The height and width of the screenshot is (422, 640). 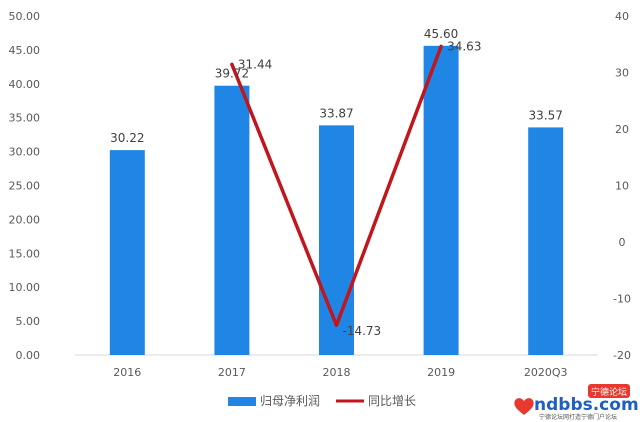 I want to click on right-axis-ticks: -20 -10 0 10 20 30 40, so click(x=622, y=186).